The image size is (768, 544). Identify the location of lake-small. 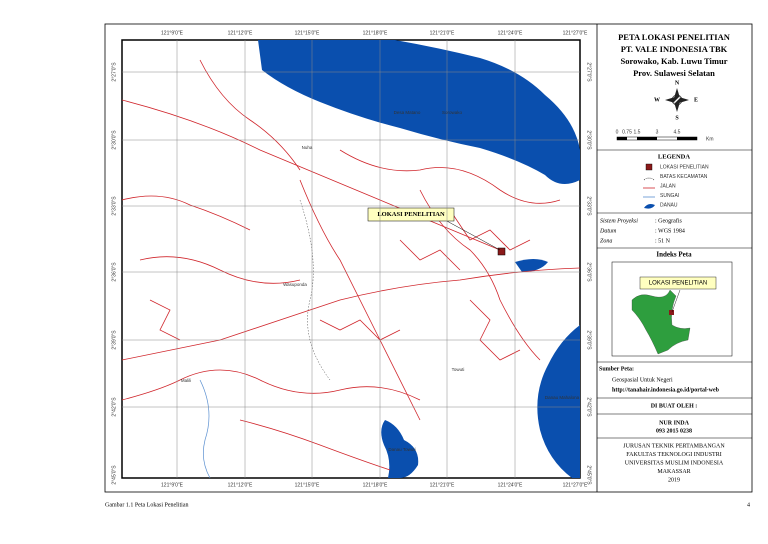
(531, 265).